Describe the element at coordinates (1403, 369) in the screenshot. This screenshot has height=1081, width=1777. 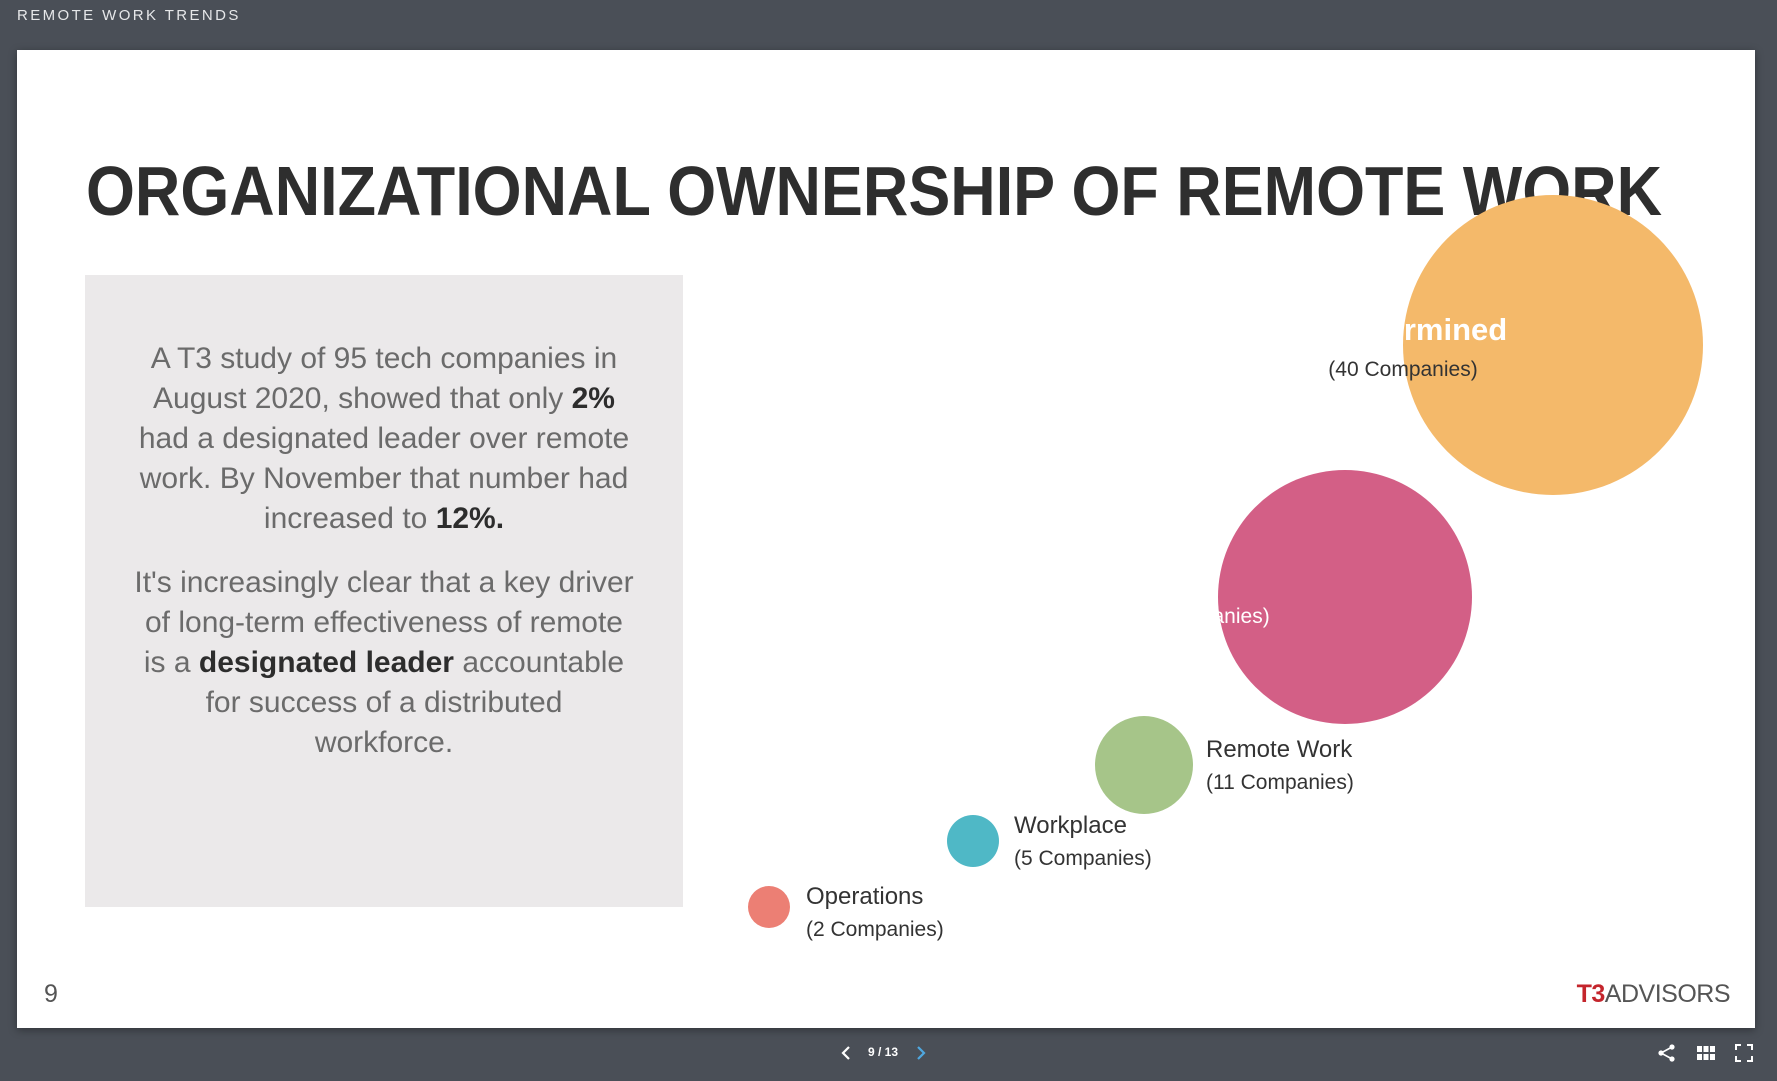
I see `bubble-detail: (40 Companies)` at that location.